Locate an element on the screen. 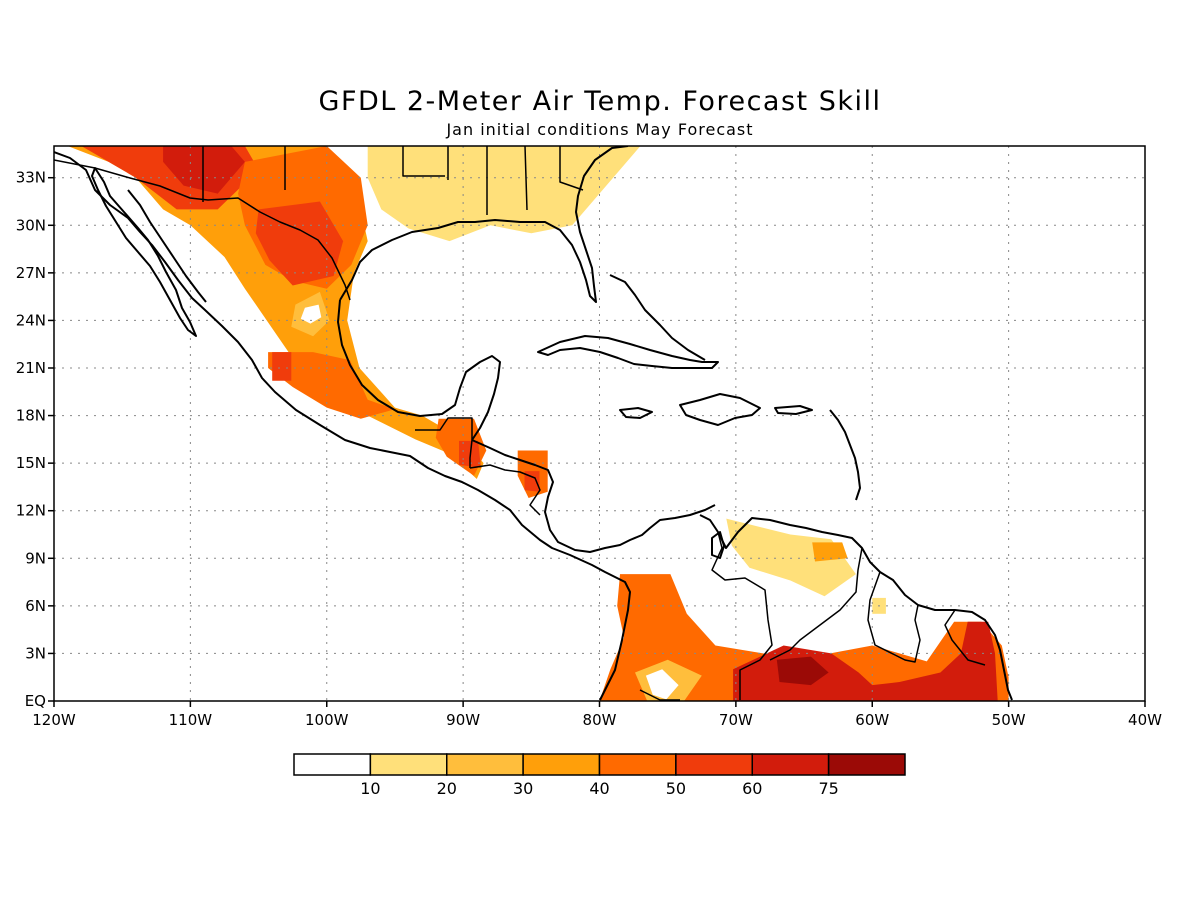 The height and width of the screenshot is (900, 1200). lon-tick-label: 80W is located at coordinates (600, 720).